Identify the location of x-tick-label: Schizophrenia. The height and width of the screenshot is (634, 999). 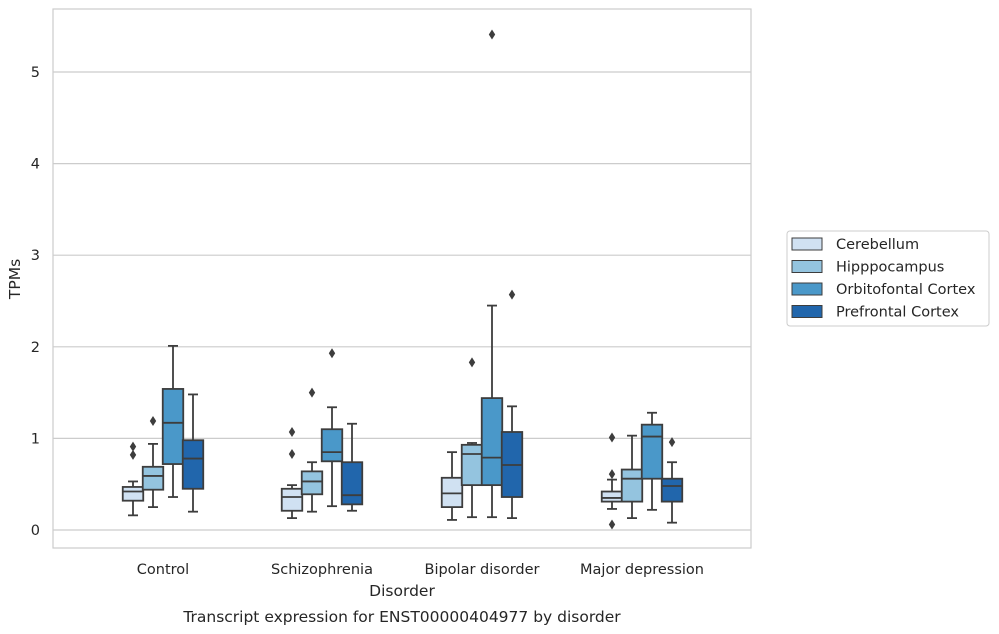
(322, 570).